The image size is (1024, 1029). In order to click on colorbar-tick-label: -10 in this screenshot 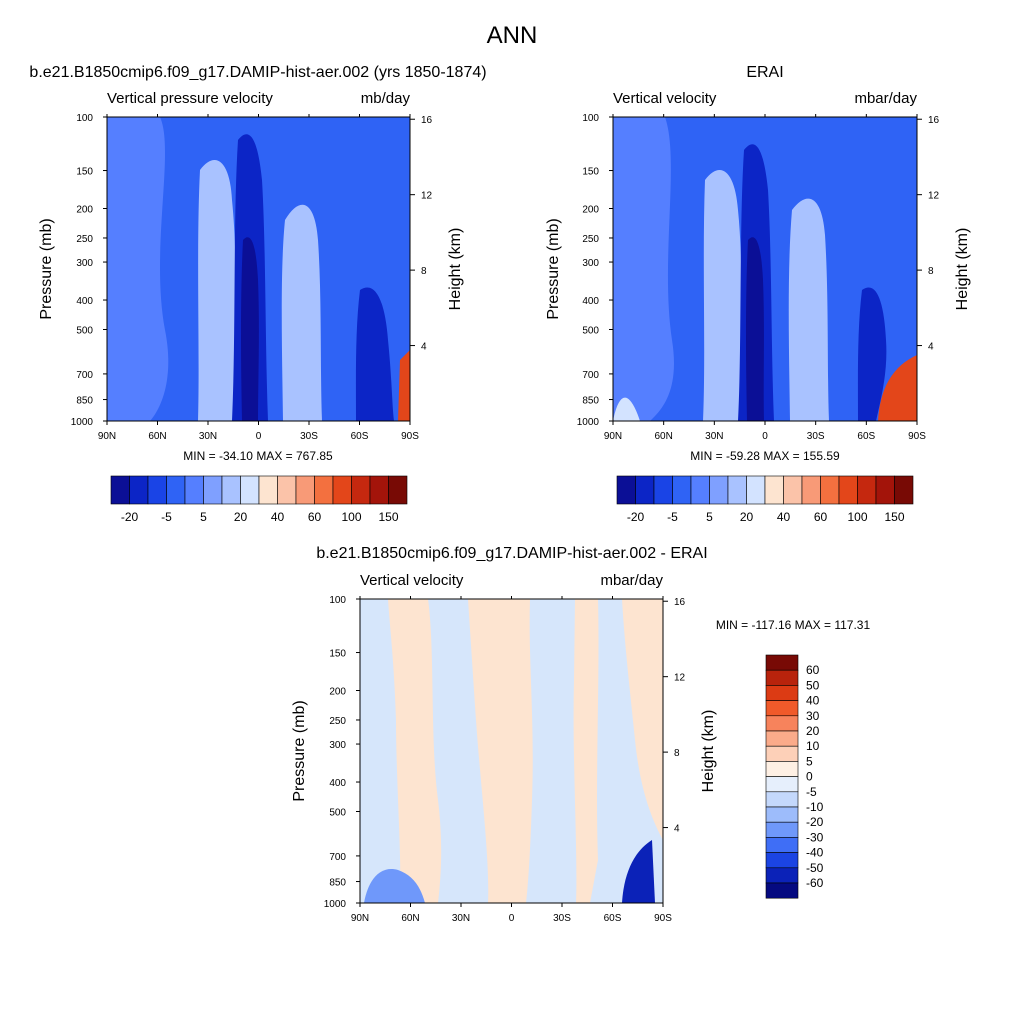, I will do `click(815, 807)`.